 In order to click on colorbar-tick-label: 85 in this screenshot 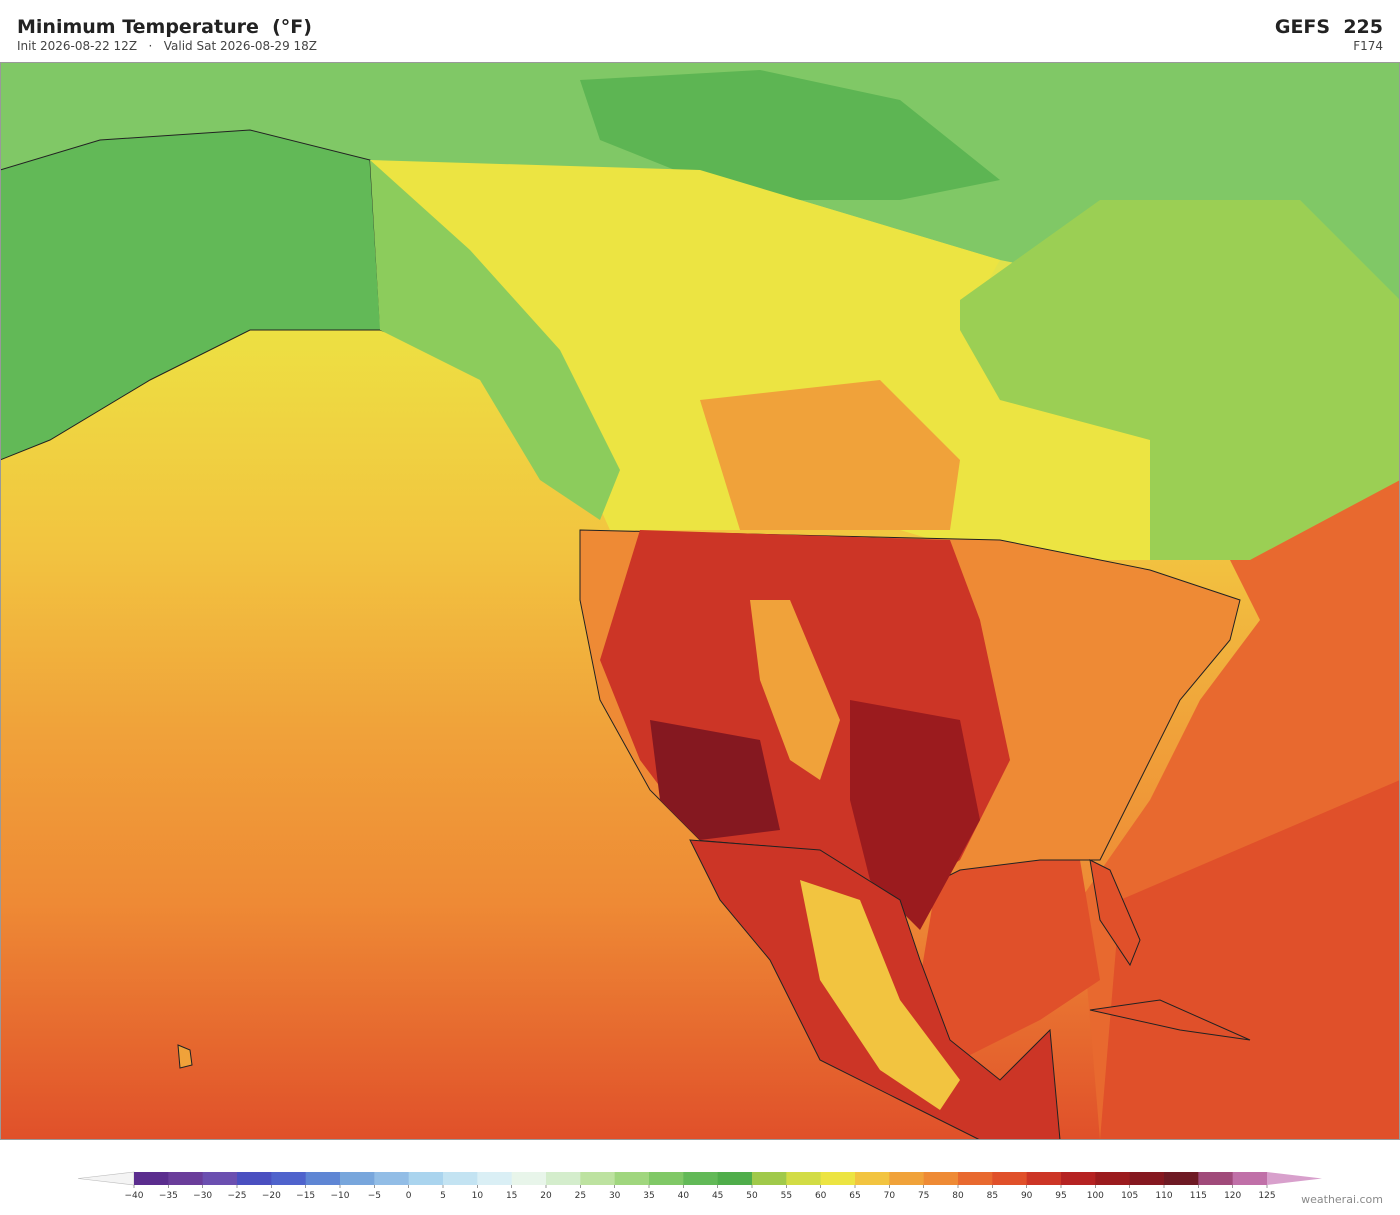, I will do `click(992, 1195)`.